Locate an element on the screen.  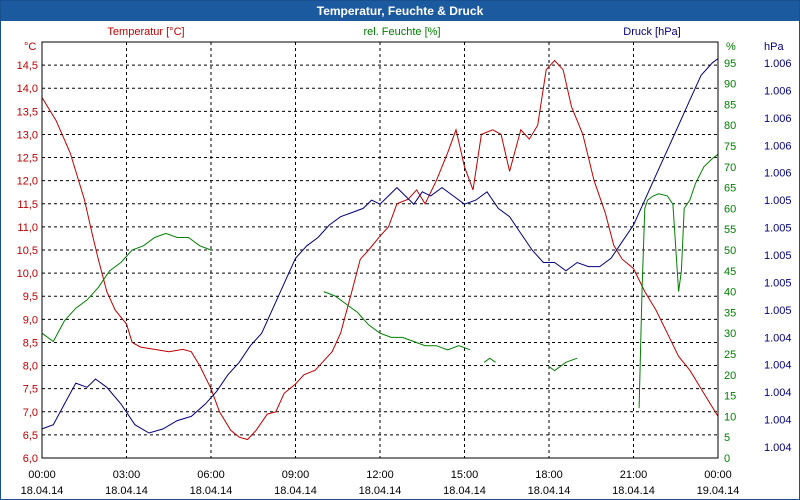
temperature-tick-label: 10,0 is located at coordinates (27, 274).